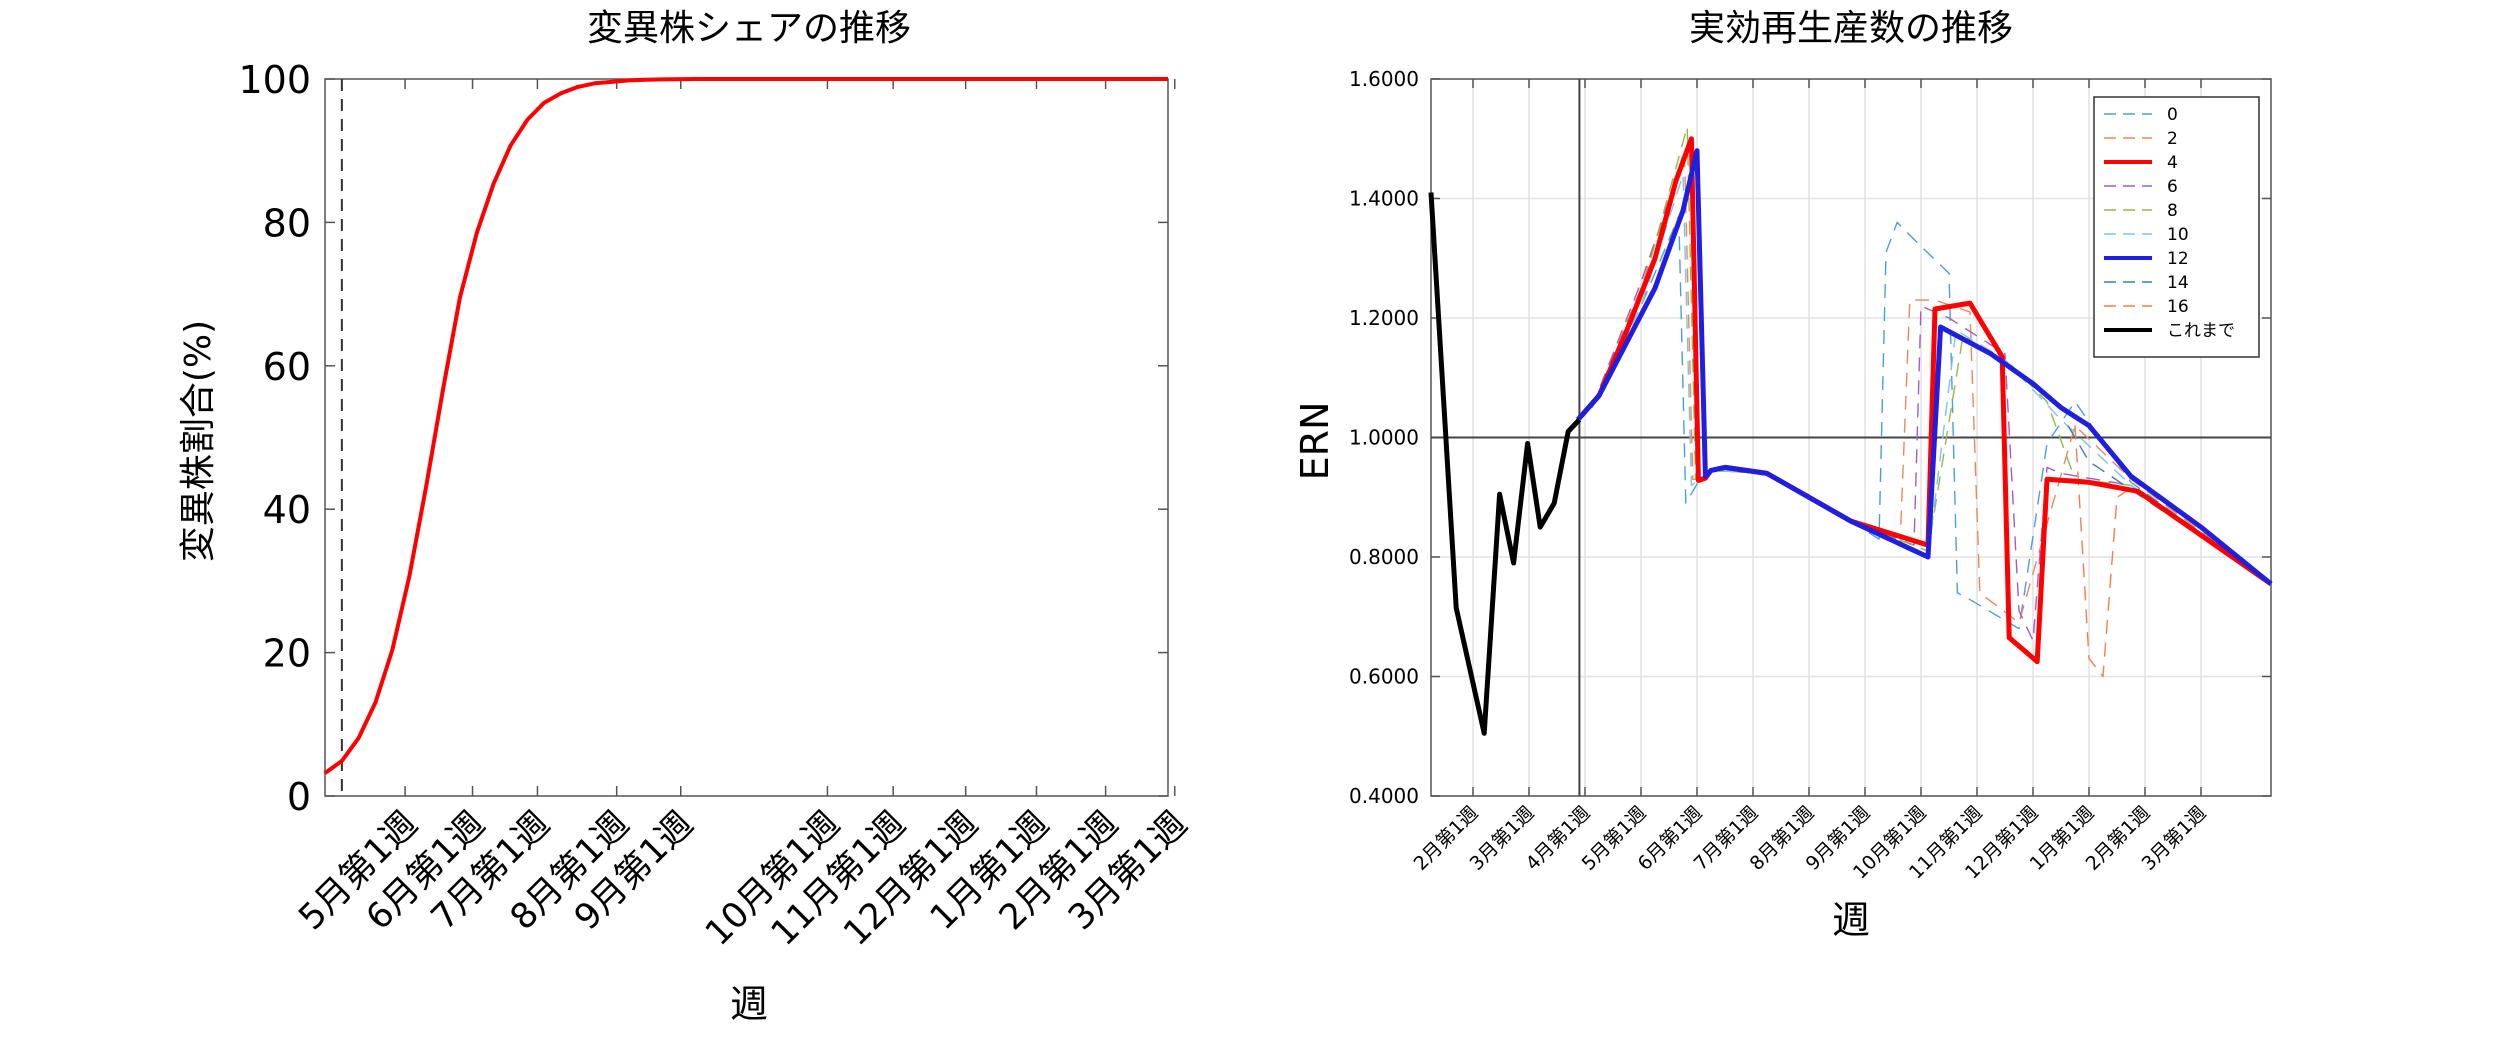 The image size is (2500, 1042). I want to click on legend-label: 2, so click(2172, 139).